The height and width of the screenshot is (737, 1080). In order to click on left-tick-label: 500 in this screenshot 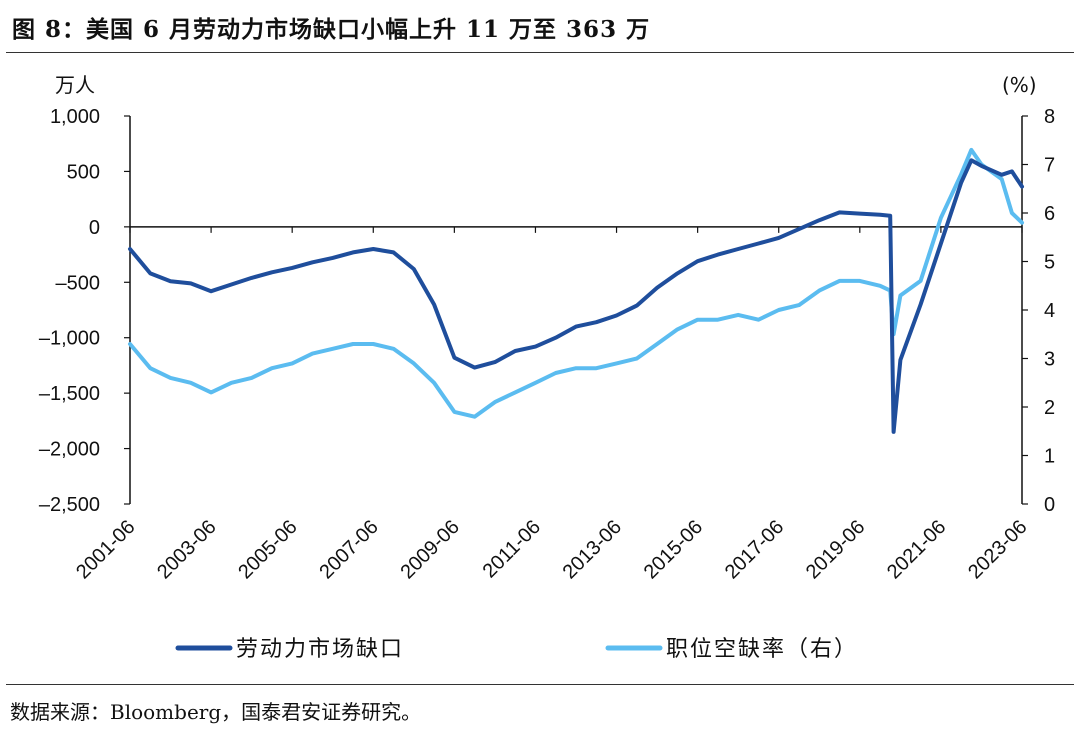, I will do `click(83, 172)`.